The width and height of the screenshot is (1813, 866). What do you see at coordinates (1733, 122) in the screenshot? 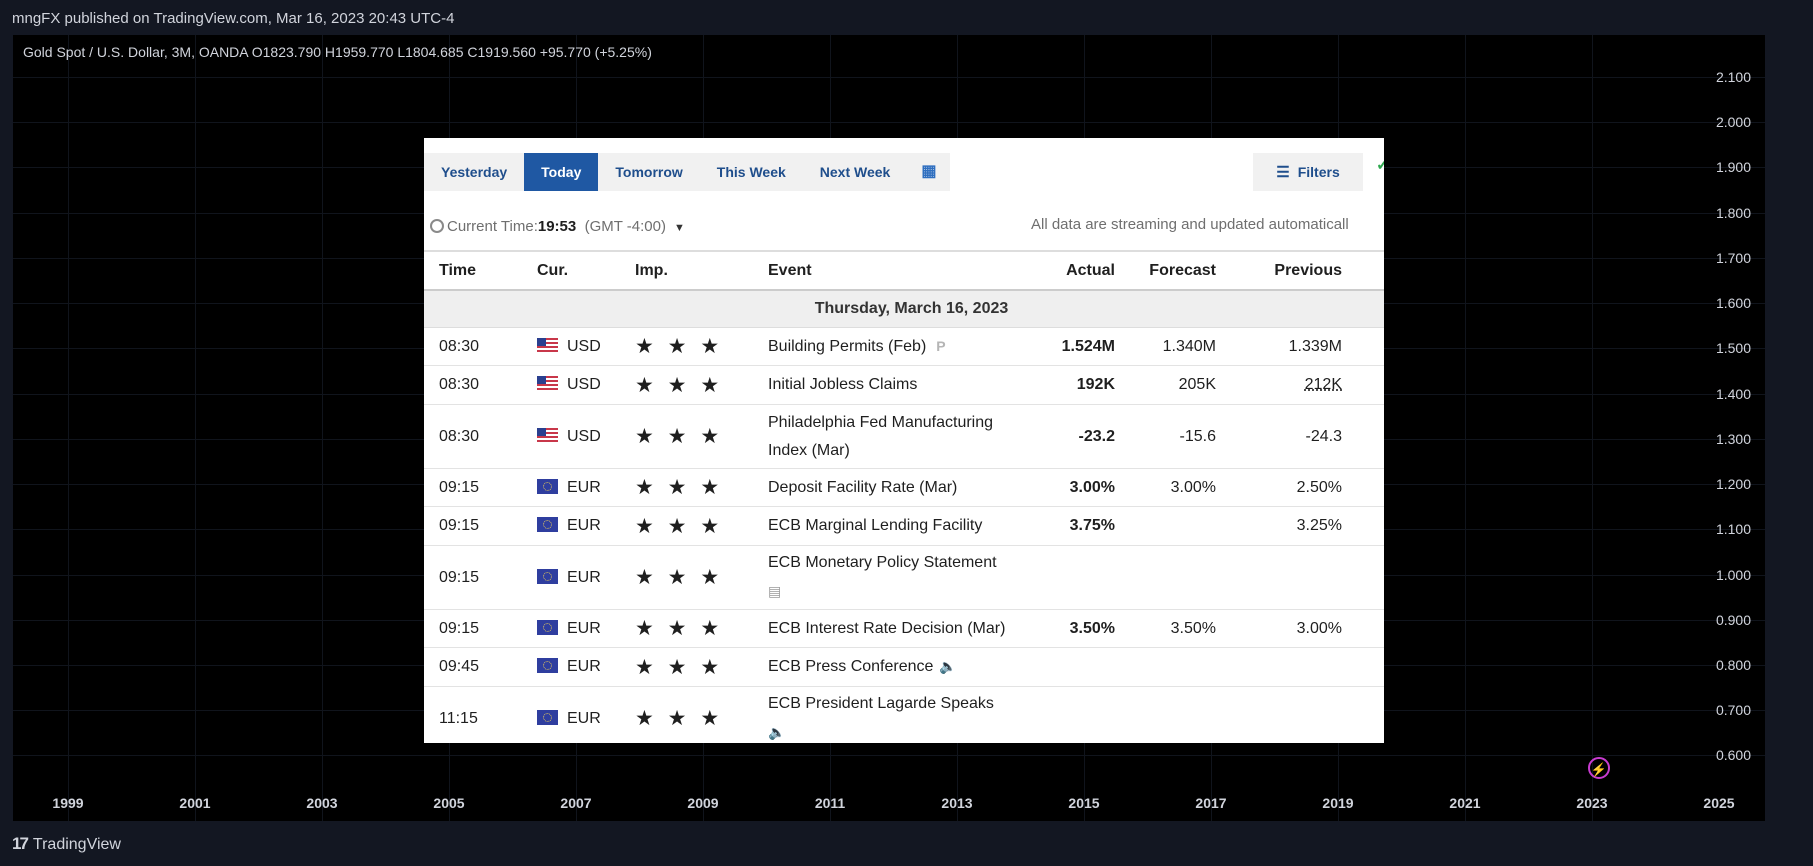
I see `y-tick: 2.000` at bounding box center [1733, 122].